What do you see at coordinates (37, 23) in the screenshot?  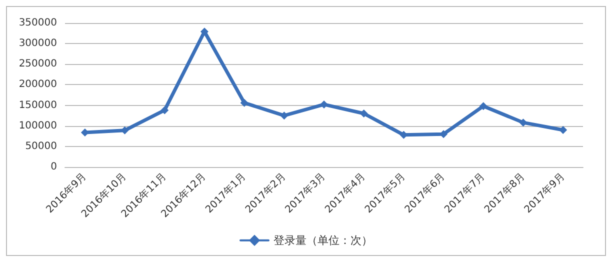 I see `y-tick-label: 350000` at bounding box center [37, 23].